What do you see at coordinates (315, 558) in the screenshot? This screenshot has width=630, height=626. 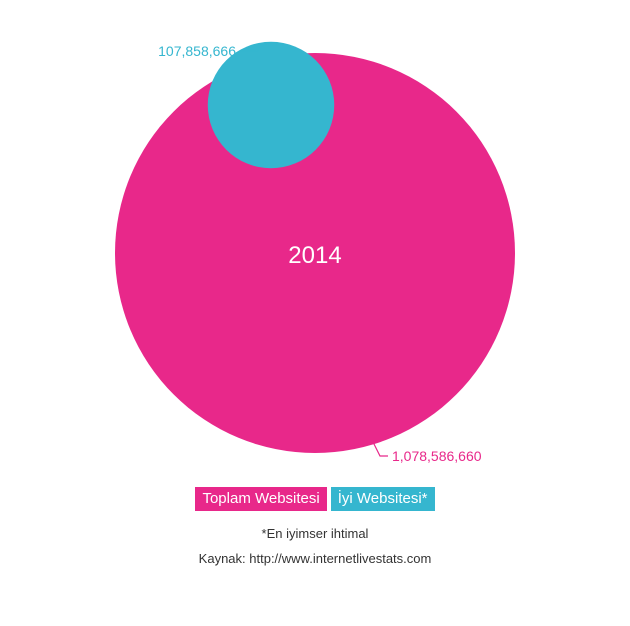 I see `source-note: Kaynak: http://www.internetlivestats.com` at bounding box center [315, 558].